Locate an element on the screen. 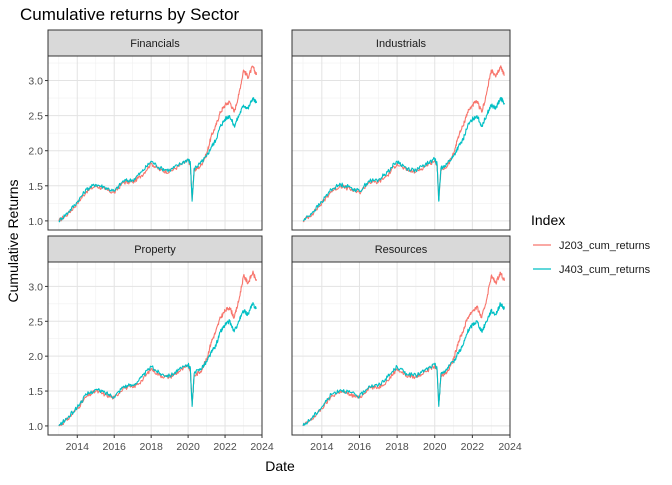  legend: Index J203_cum_returns J403_cum_returns is located at coordinates (591, 244).